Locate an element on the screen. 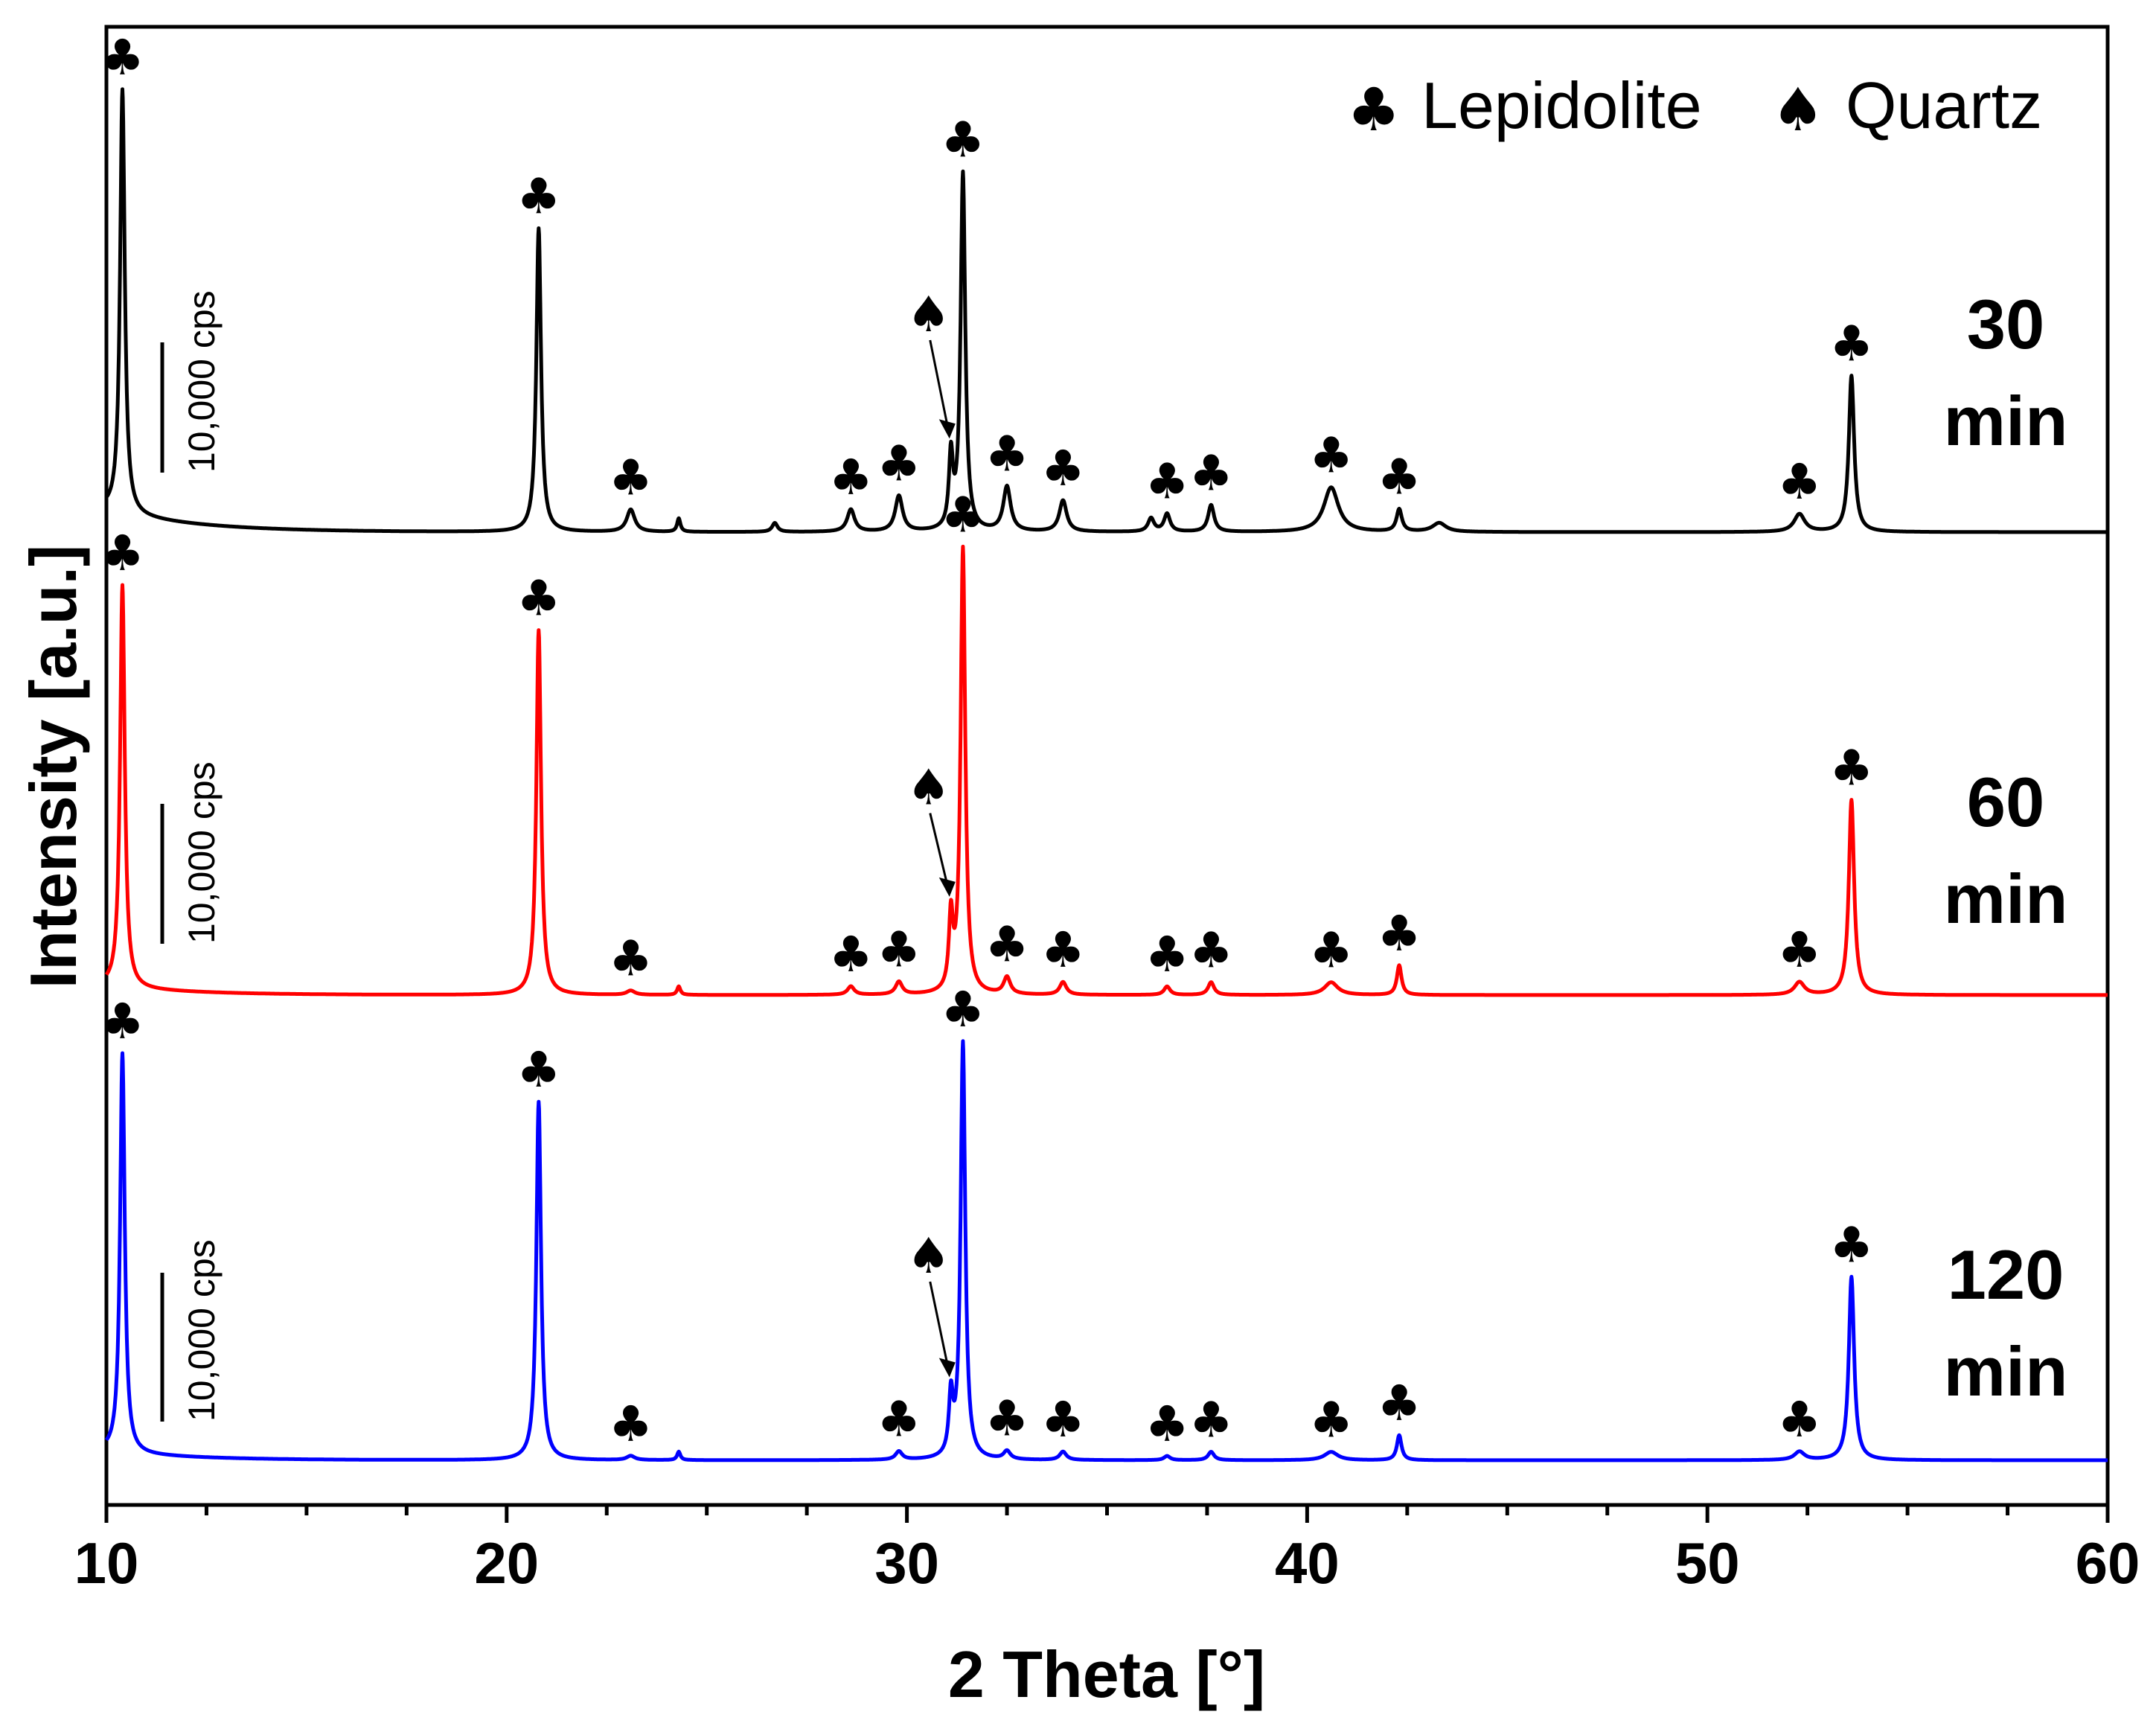  series-time-label: 120 is located at coordinates (2006, 1275).